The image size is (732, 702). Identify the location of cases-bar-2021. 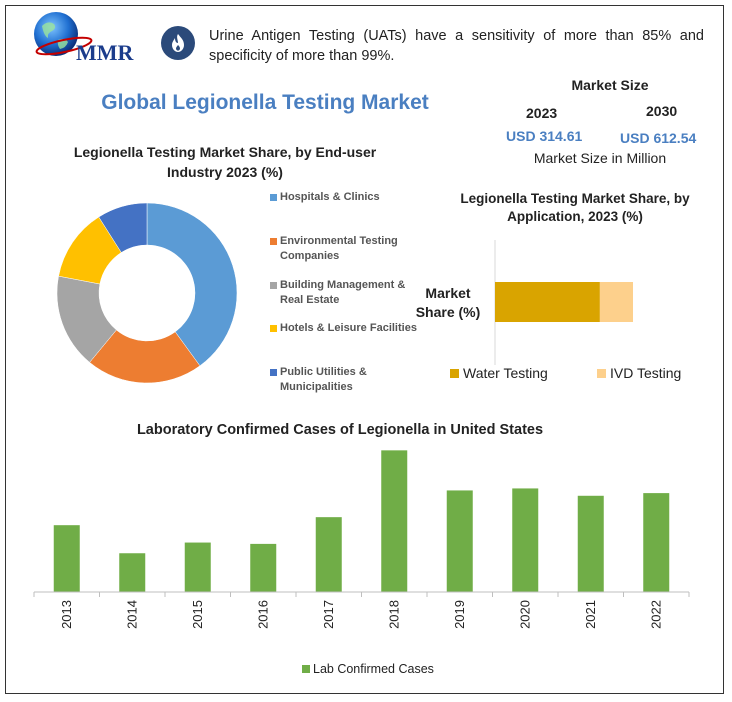
(590, 543).